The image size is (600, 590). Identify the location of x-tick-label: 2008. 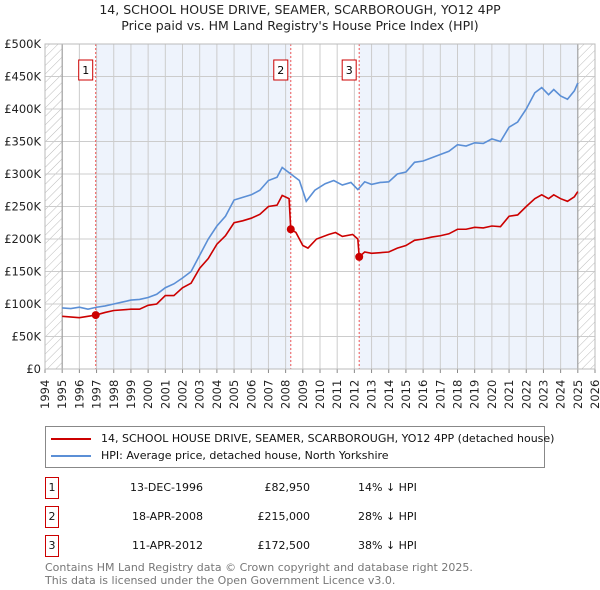
(286, 394).